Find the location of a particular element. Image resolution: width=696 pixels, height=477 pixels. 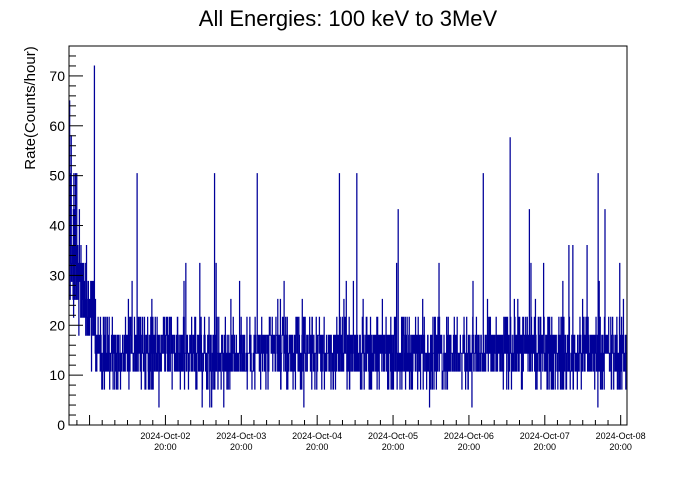

y-axis-label: Rate(Counts/hour) is located at coordinates (30, 107).